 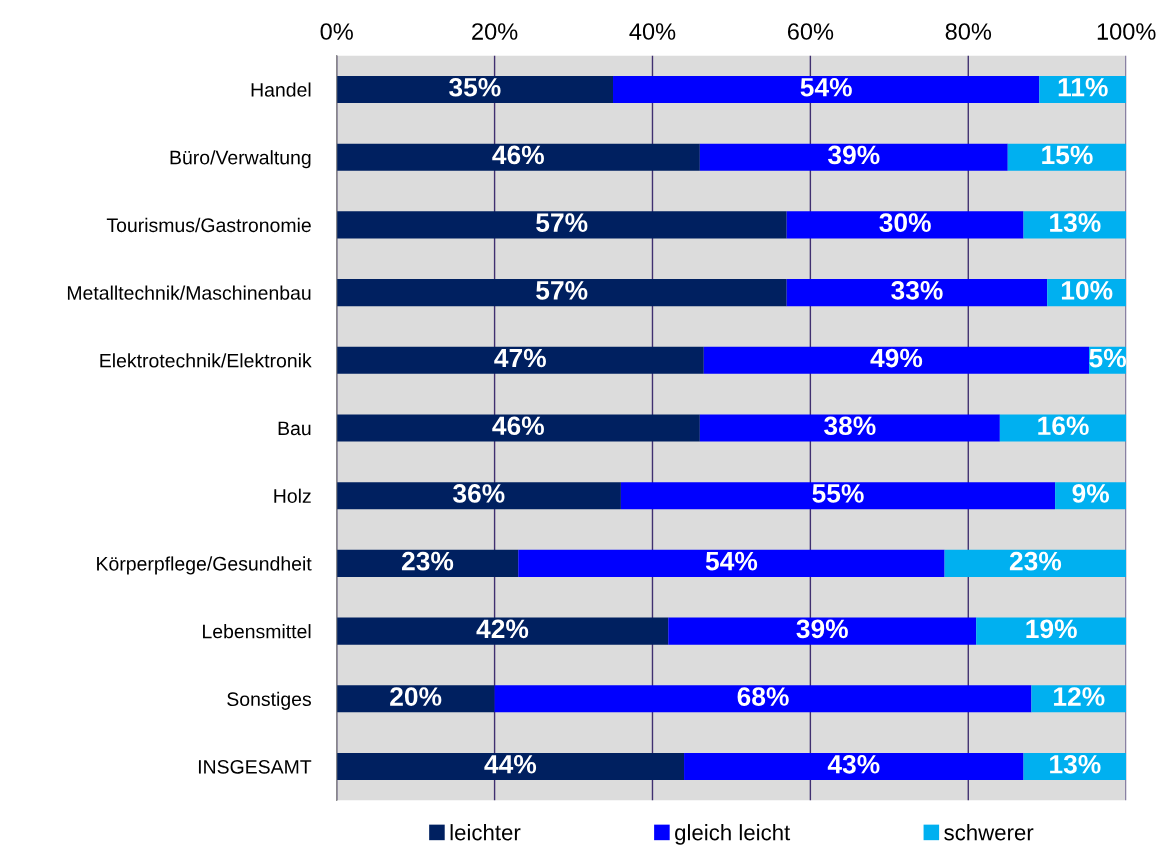 I want to click on legend-label: leichter, so click(x=485, y=832).